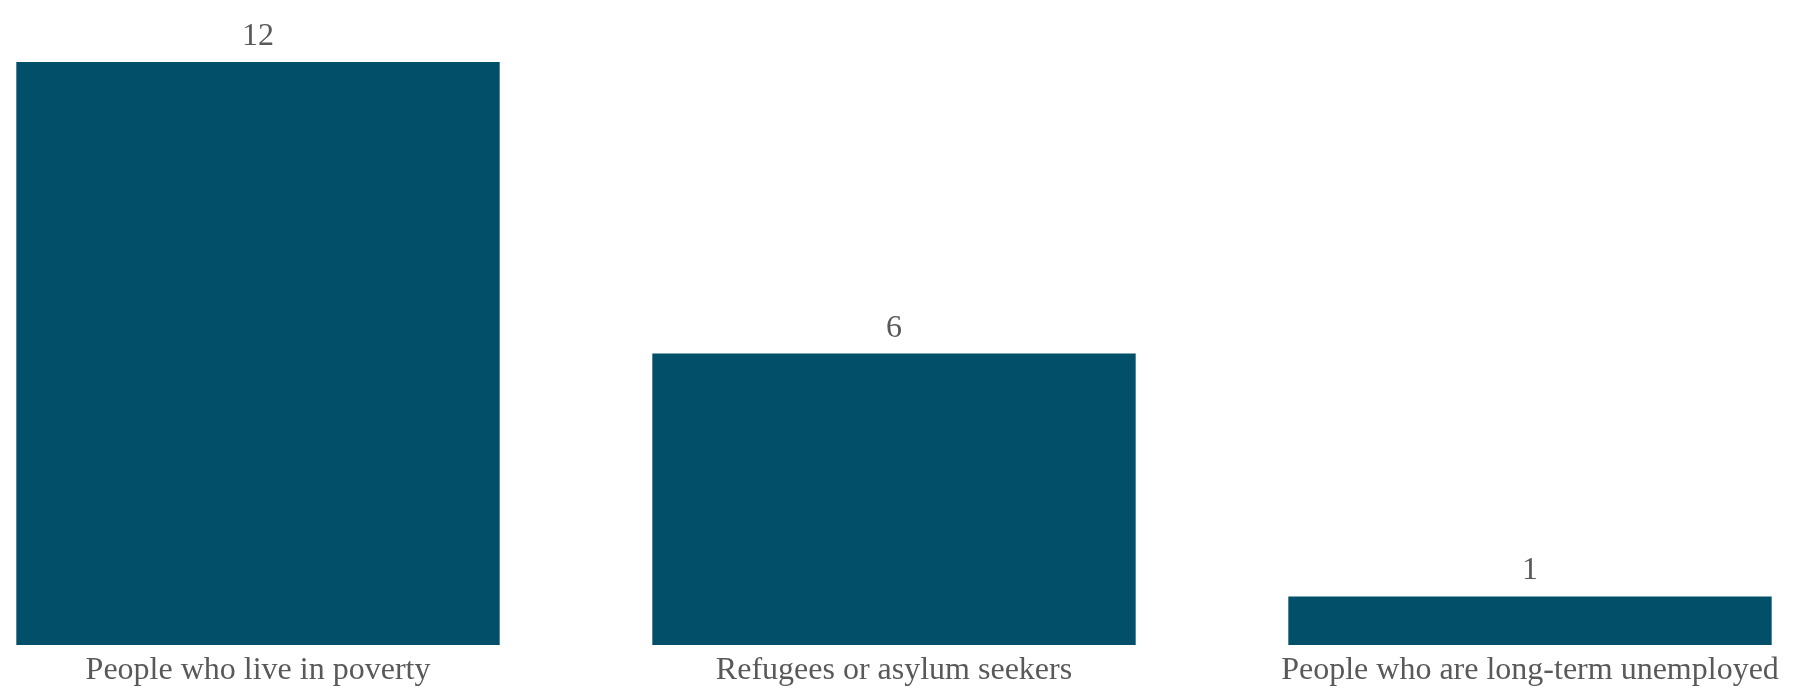 The image size is (1794, 697). I want to click on x-tick-label: People who live in poverty, so click(258, 667).